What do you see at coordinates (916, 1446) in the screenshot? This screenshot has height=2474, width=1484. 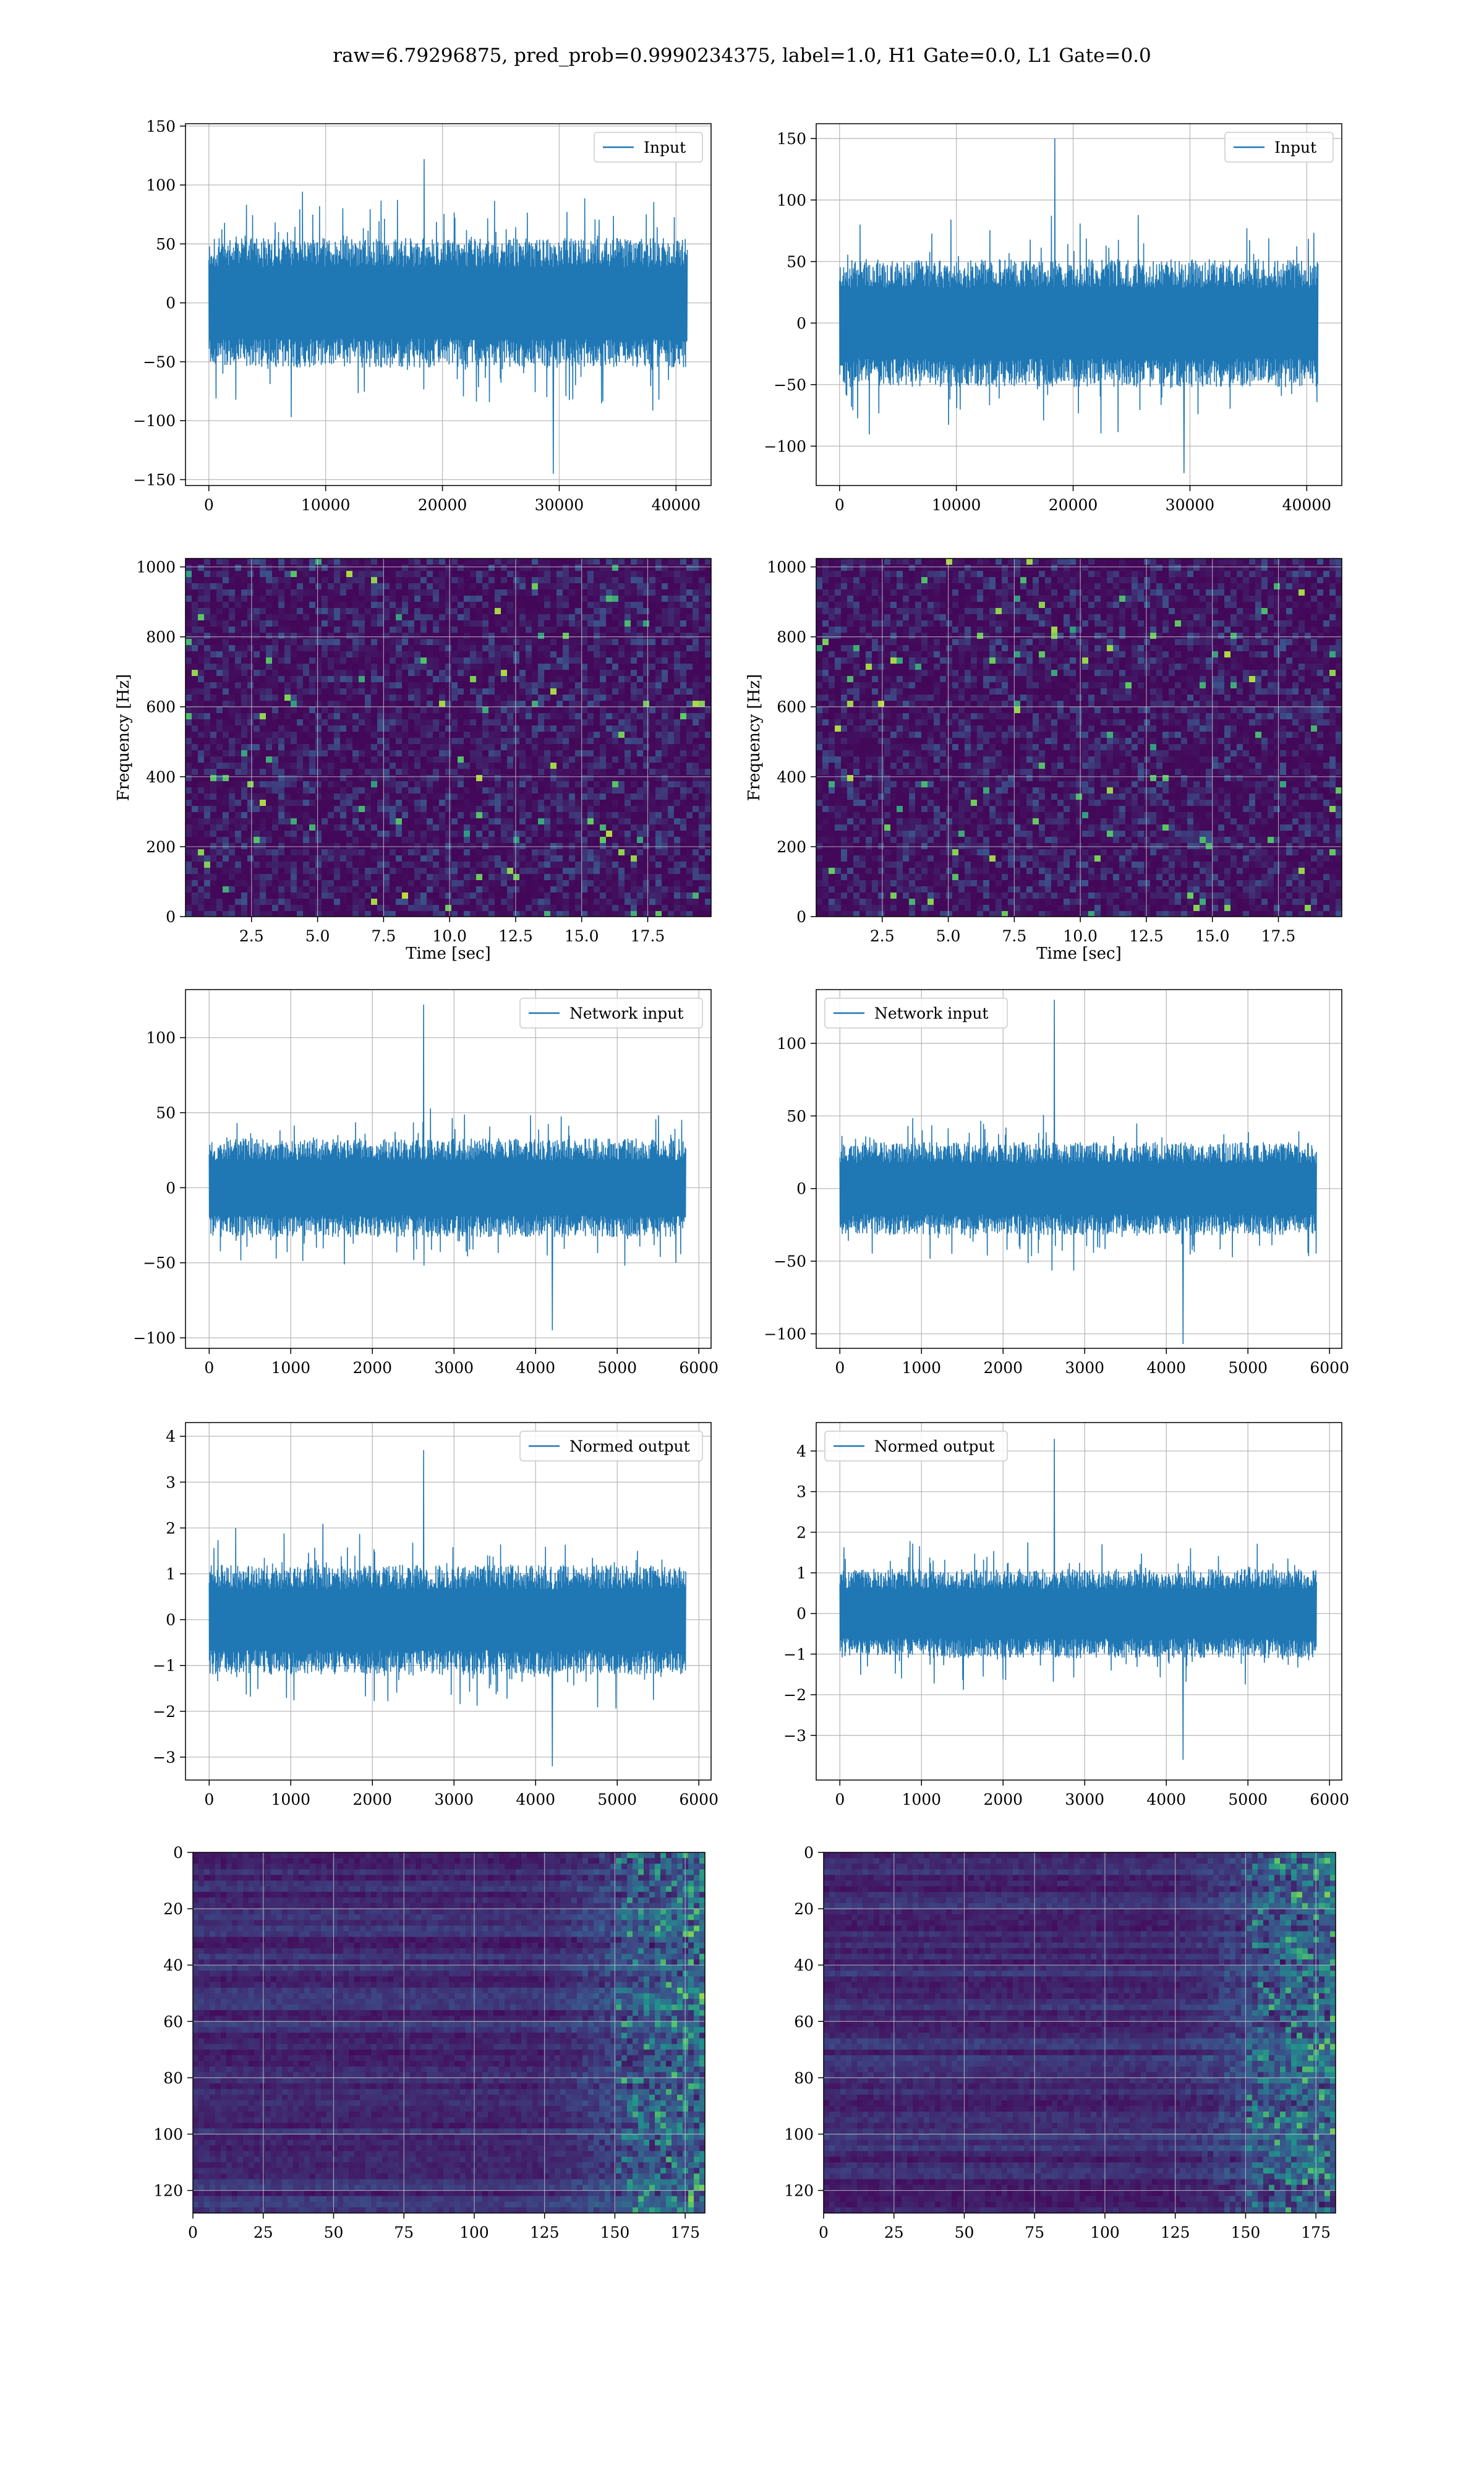 I see `legend: Normed output` at bounding box center [916, 1446].